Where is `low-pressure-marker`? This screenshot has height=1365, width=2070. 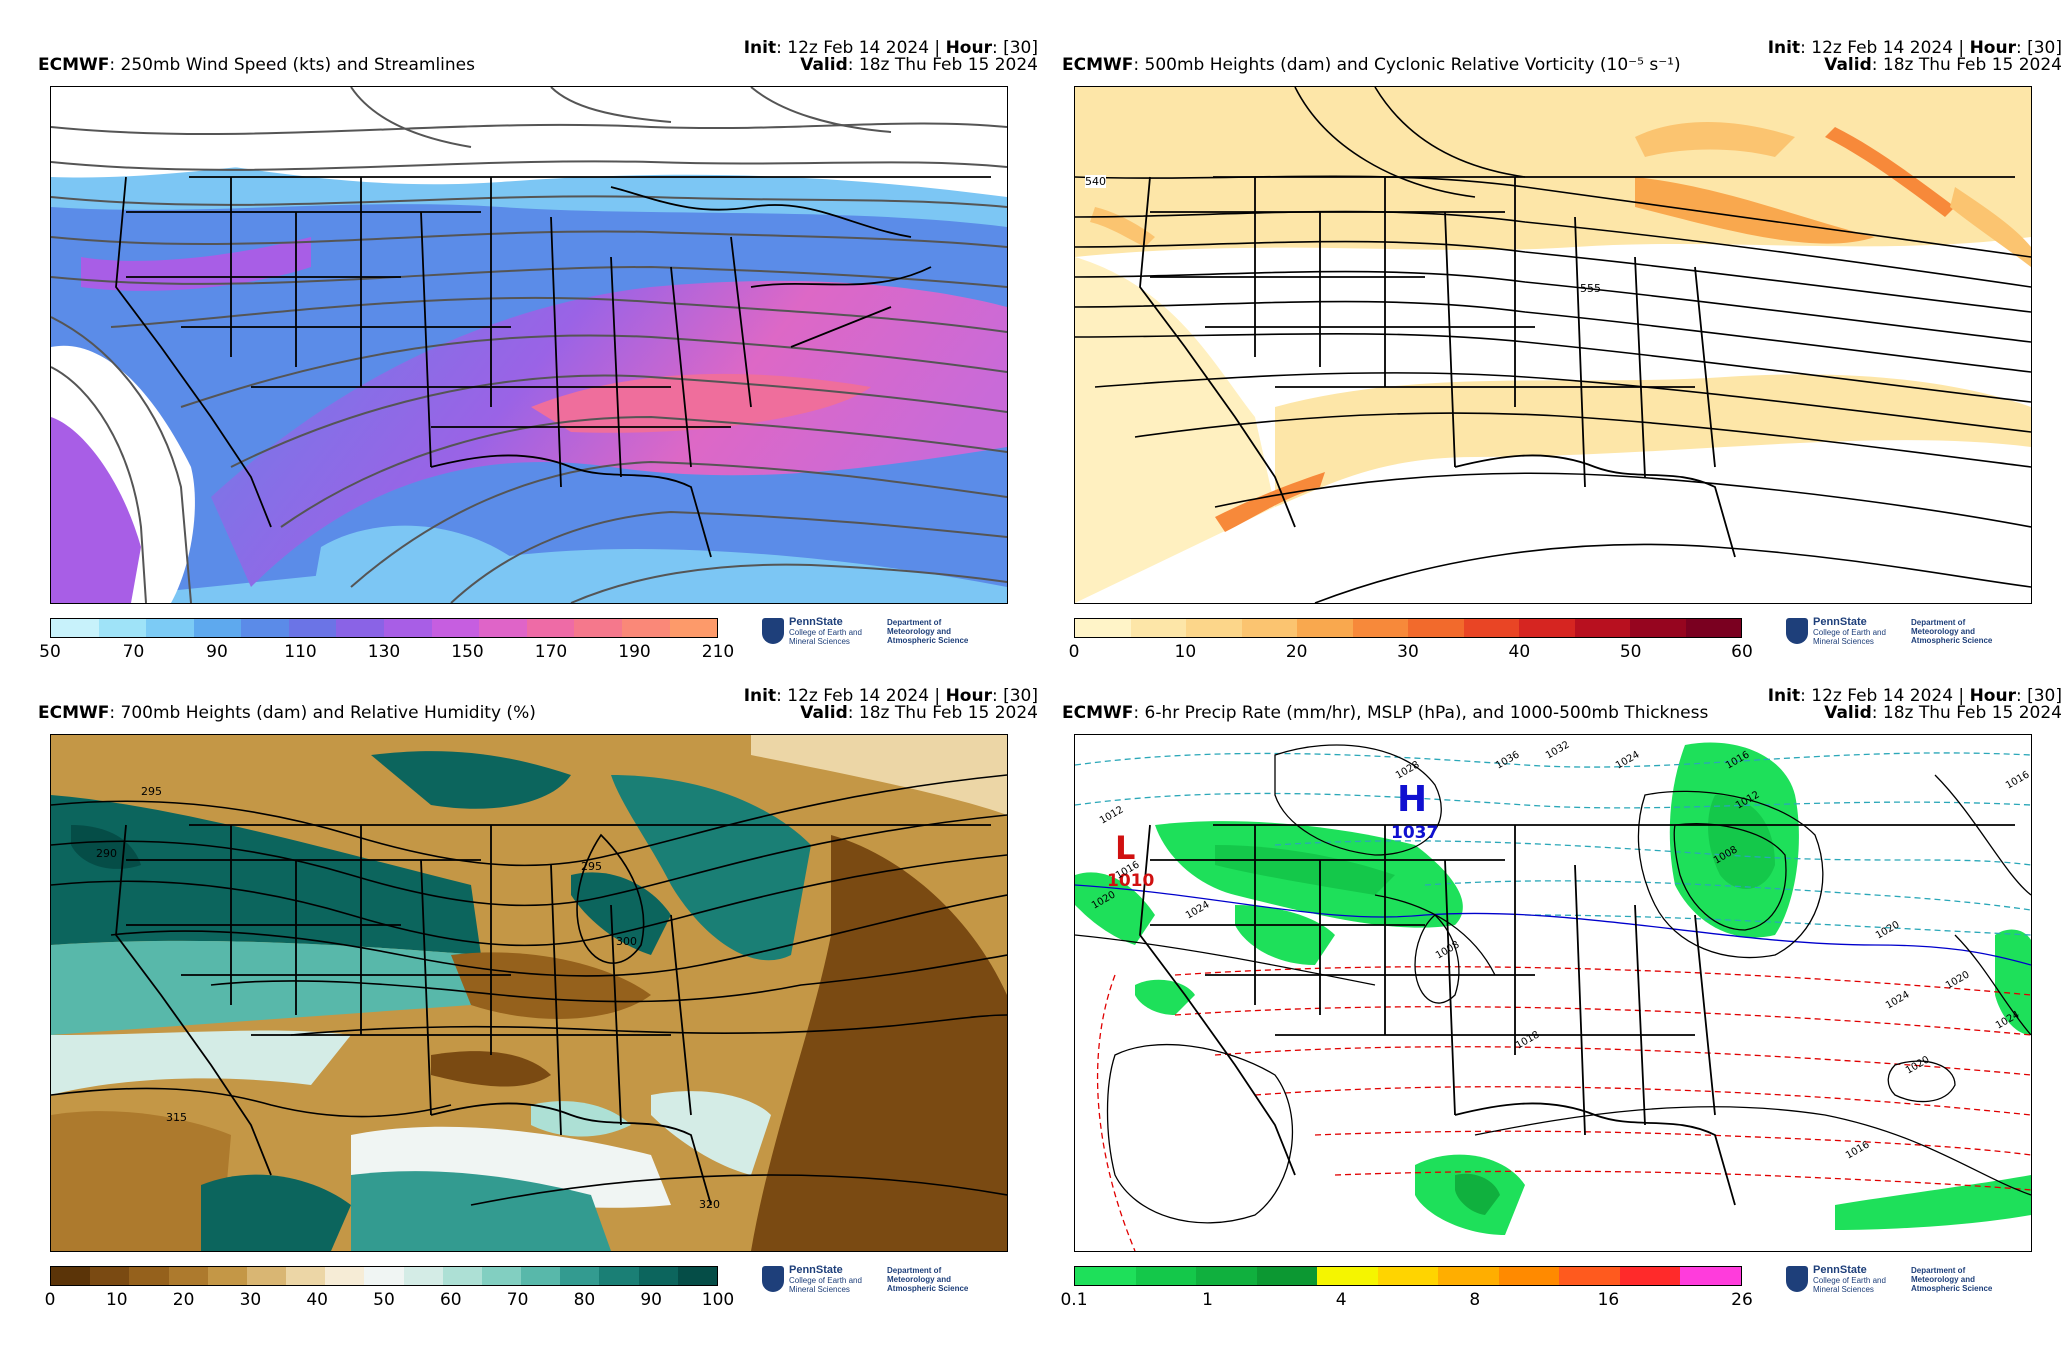
low-pressure-marker is located at coordinates (1126, 848).